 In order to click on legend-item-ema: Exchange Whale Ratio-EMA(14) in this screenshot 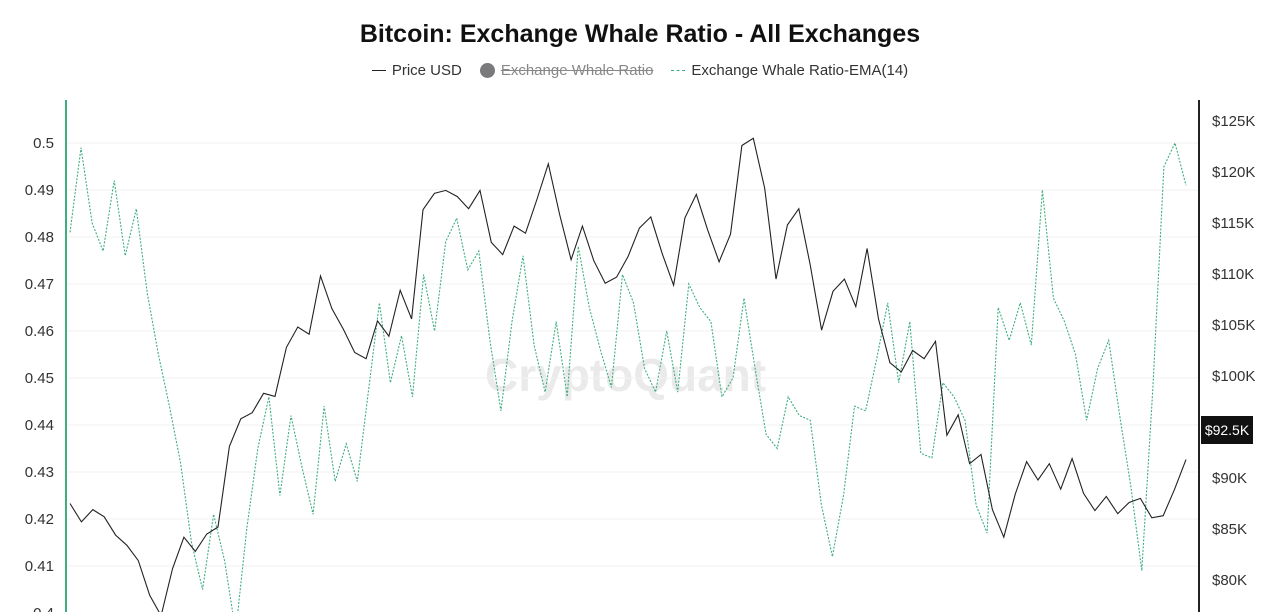, I will do `click(789, 70)`.